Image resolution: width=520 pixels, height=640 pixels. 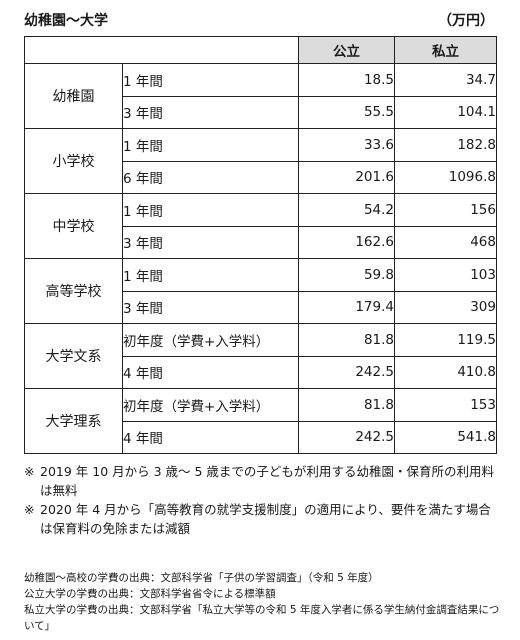 What do you see at coordinates (73, 226) in the screenshot?
I see `school-category: 中学校` at bounding box center [73, 226].